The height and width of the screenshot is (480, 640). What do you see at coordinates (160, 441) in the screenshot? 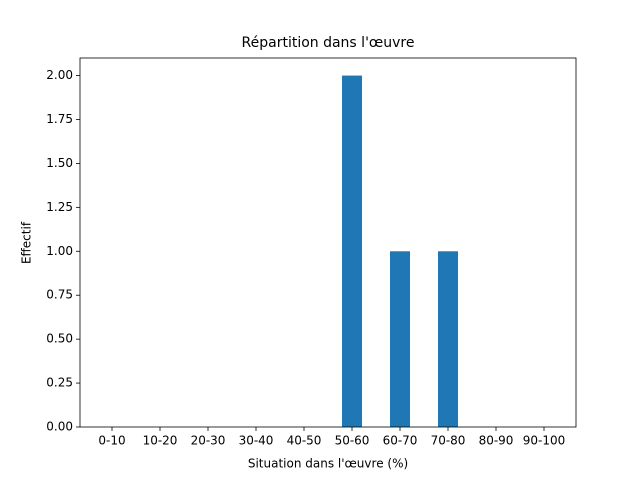
I see `x-tick-label: 10-20` at bounding box center [160, 441].